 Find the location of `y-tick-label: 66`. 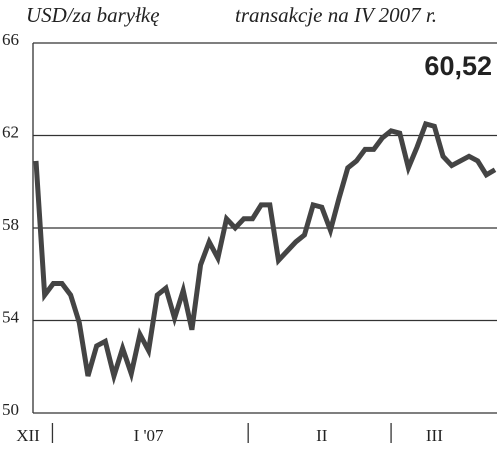

y-tick-label: 66 is located at coordinates (10, 39).